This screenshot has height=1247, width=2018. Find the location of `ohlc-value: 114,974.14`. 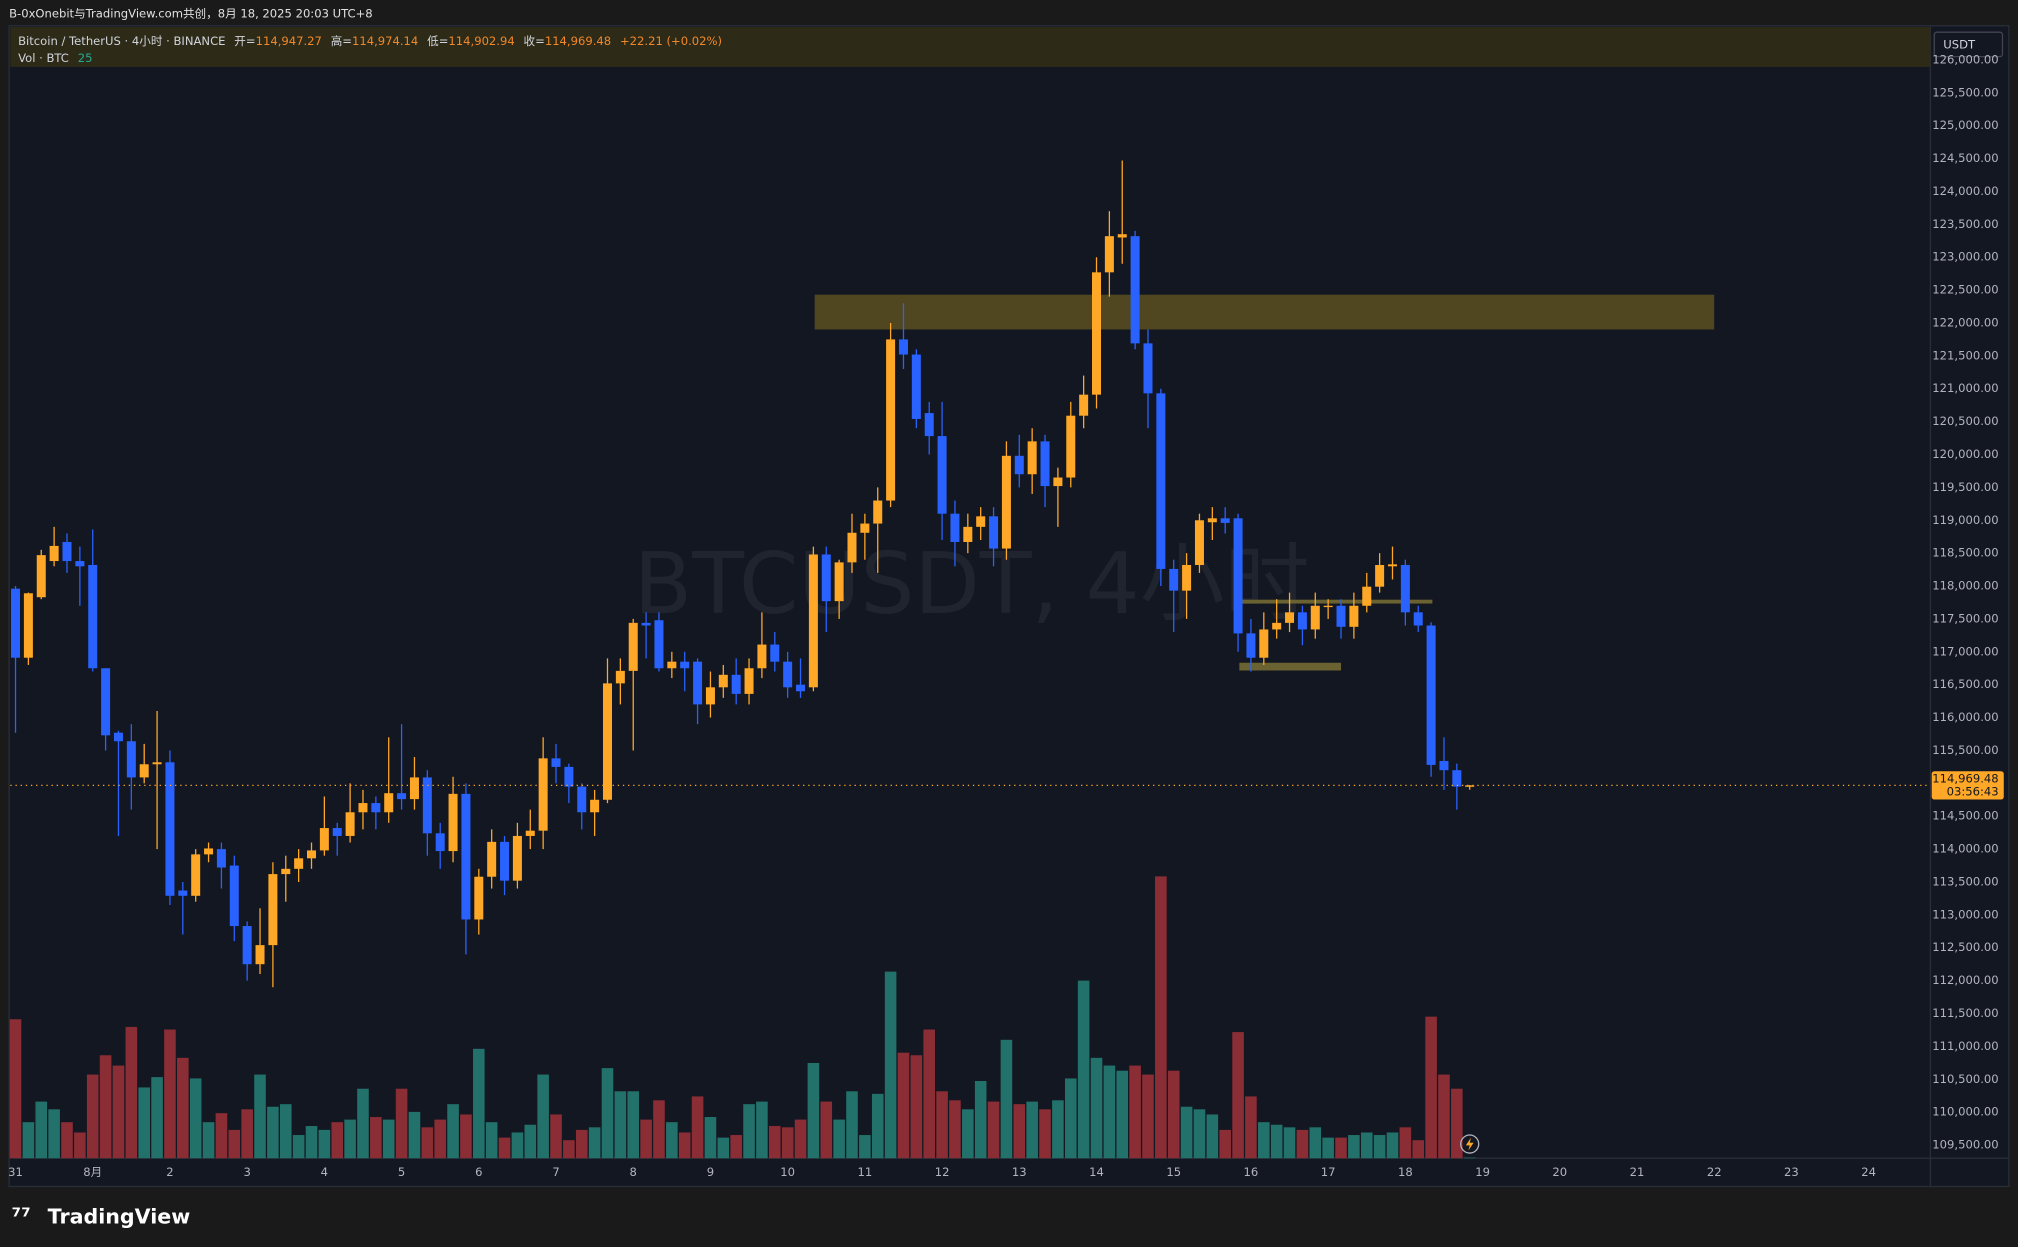

ohlc-value: 114,974.14 is located at coordinates (385, 41).